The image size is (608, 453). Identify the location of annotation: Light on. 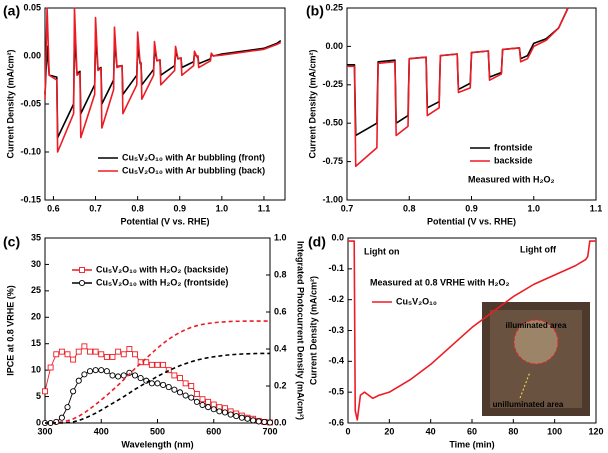
(382, 251).